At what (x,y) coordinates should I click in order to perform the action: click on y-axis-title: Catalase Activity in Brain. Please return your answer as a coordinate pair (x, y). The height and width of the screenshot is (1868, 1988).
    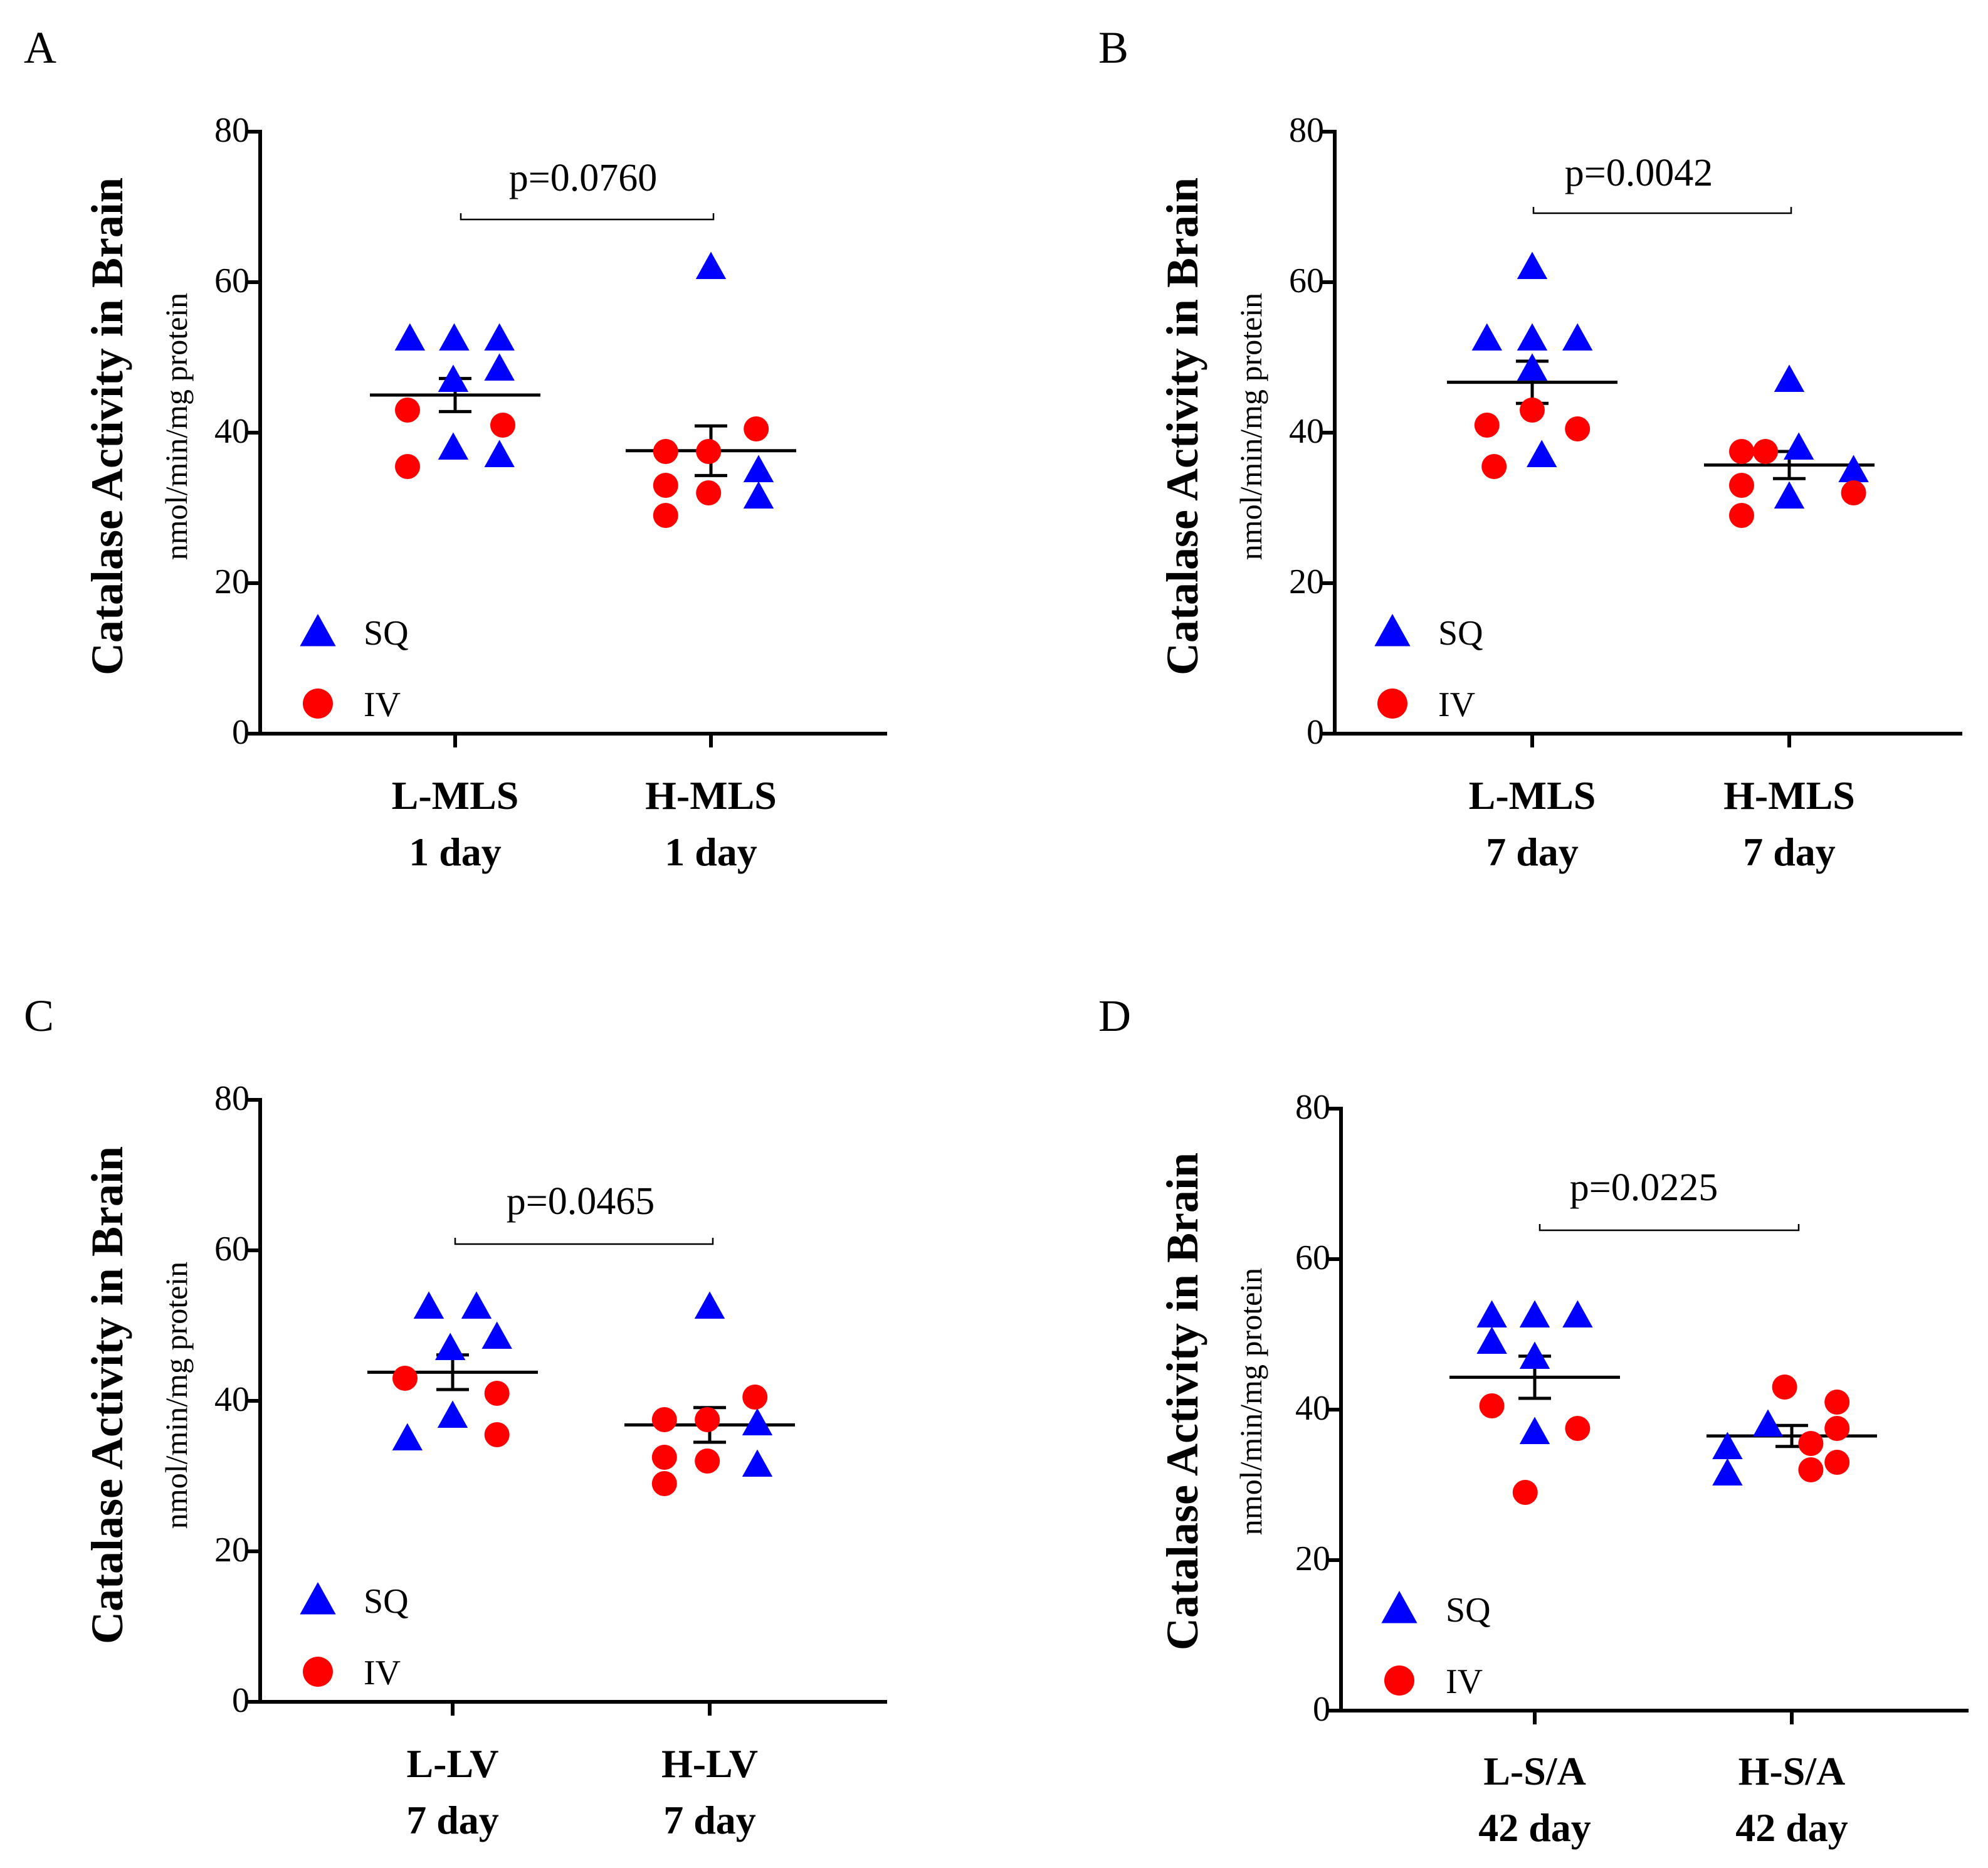
    Looking at the image, I should click on (1182, 426).